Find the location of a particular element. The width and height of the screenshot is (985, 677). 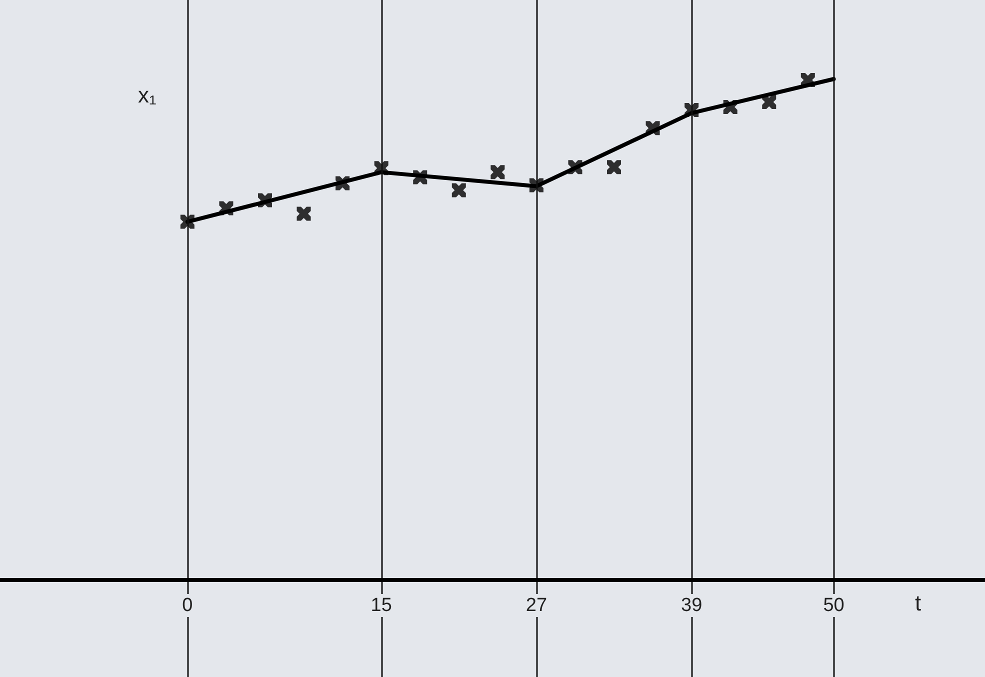

x-tick-label: 27 is located at coordinates (537, 605).